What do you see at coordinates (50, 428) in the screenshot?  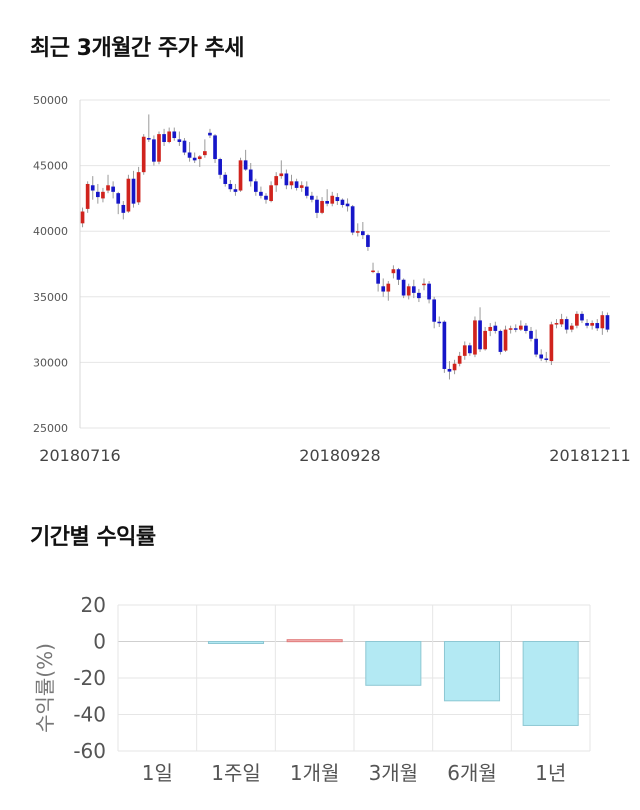 I see `y-tick-label: 25000` at bounding box center [50, 428].